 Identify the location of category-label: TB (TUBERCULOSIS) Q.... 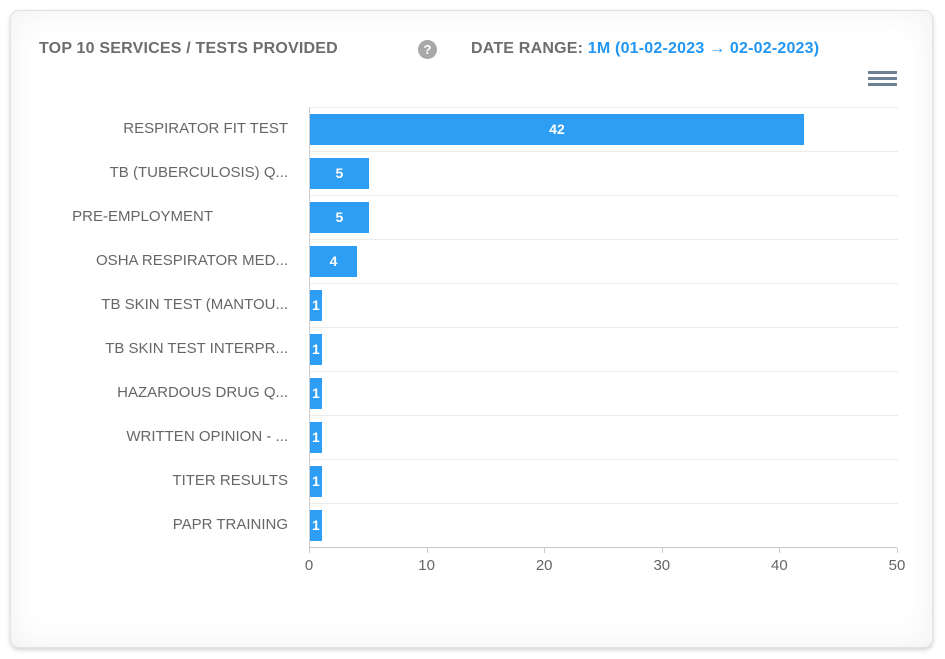
(198, 172).